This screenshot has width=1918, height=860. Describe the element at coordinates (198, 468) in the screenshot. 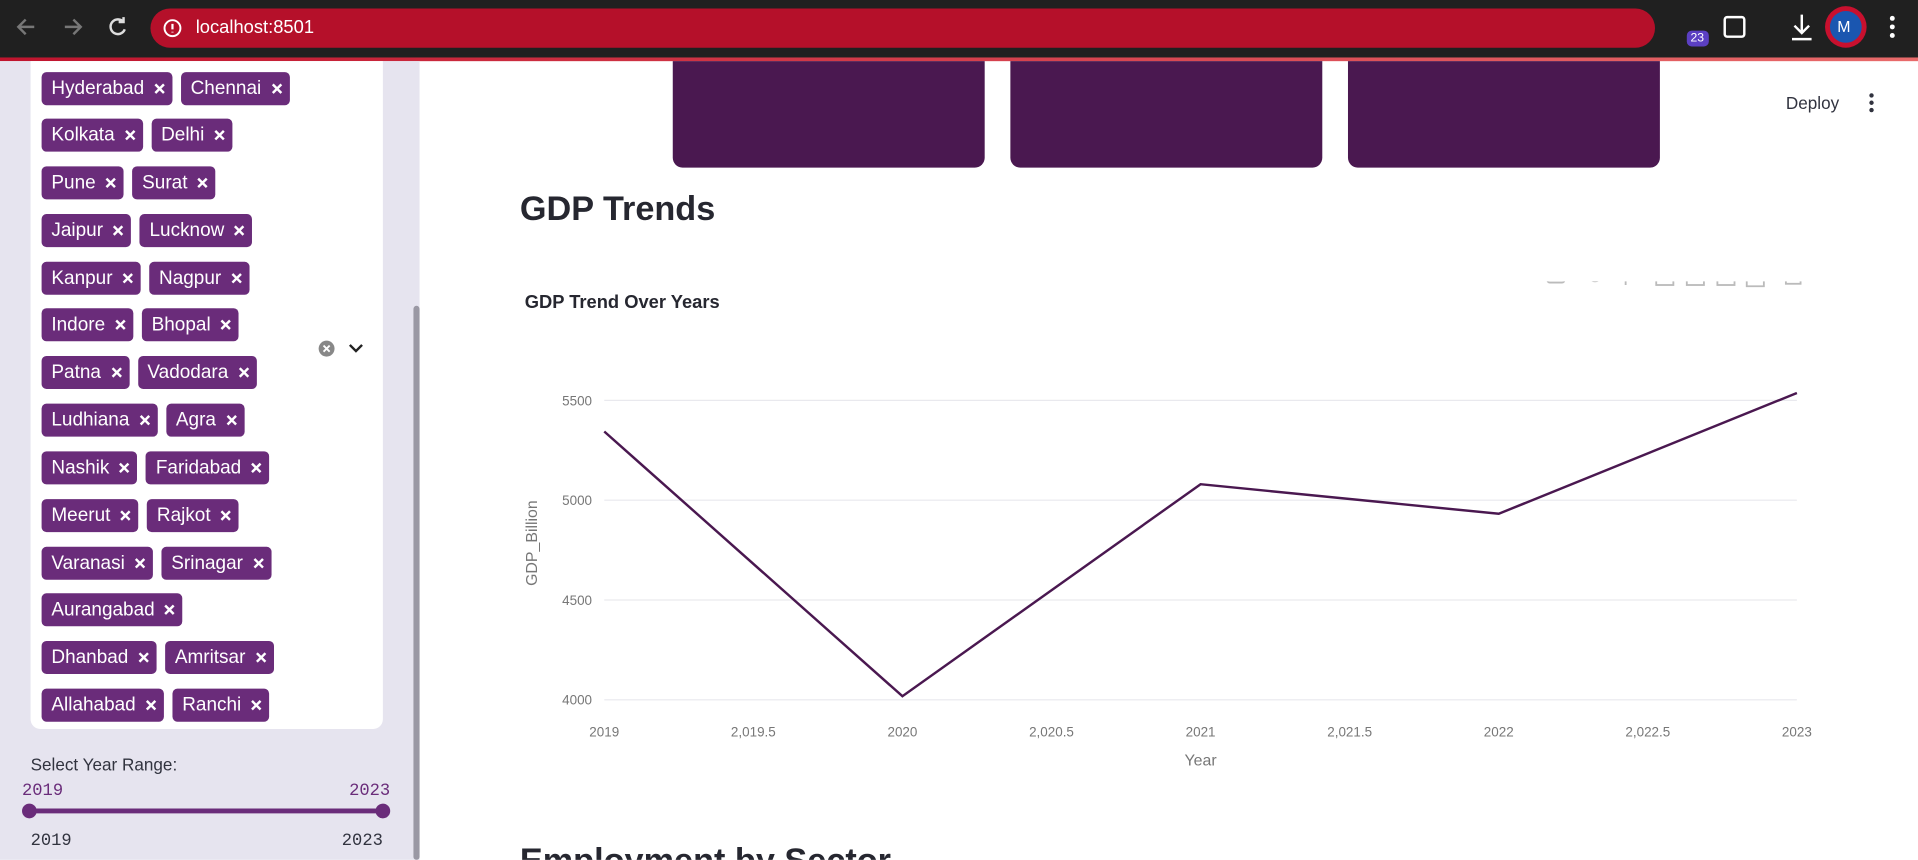

I see `city-name: Faridabad` at that location.